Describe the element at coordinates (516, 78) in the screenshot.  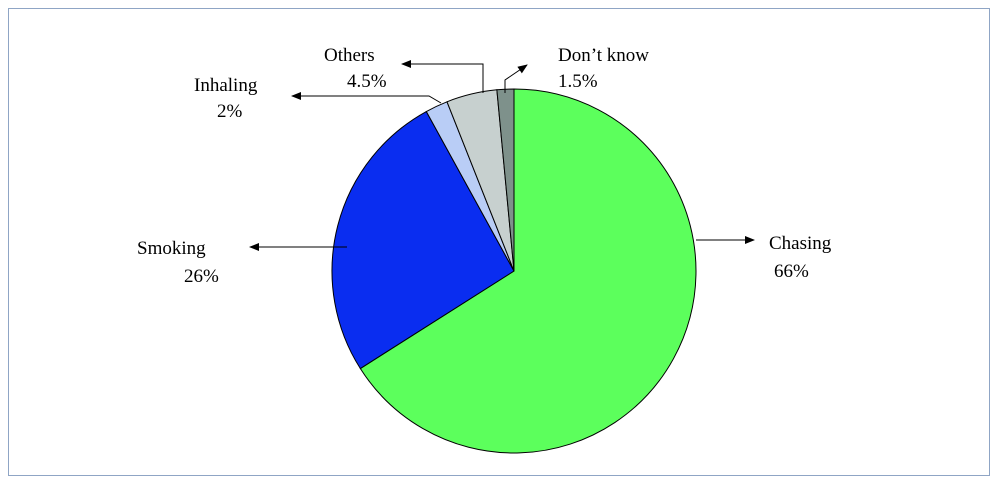
I see `leader-line-dont-know` at that location.